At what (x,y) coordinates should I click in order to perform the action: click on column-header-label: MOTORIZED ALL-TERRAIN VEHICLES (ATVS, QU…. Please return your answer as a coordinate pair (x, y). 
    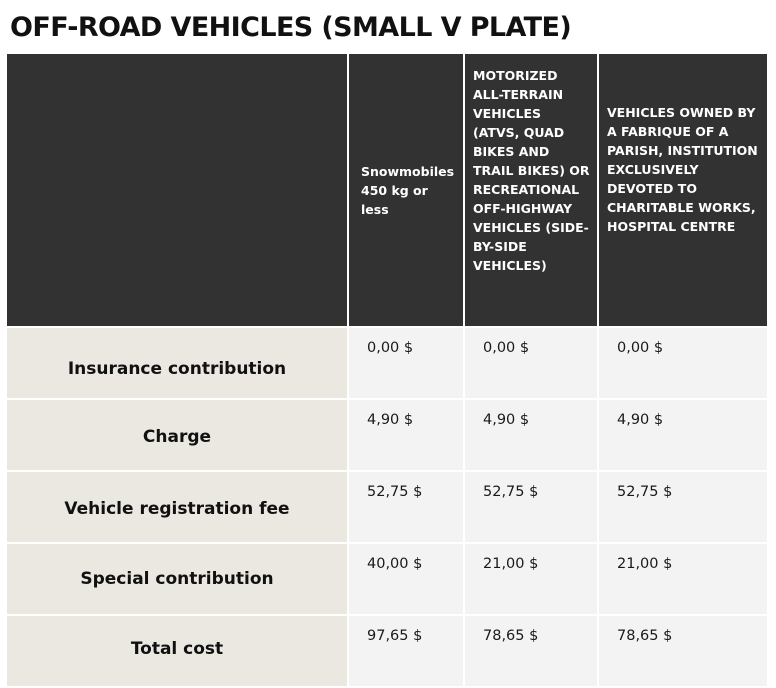
    Looking at the image, I should click on (531, 170).